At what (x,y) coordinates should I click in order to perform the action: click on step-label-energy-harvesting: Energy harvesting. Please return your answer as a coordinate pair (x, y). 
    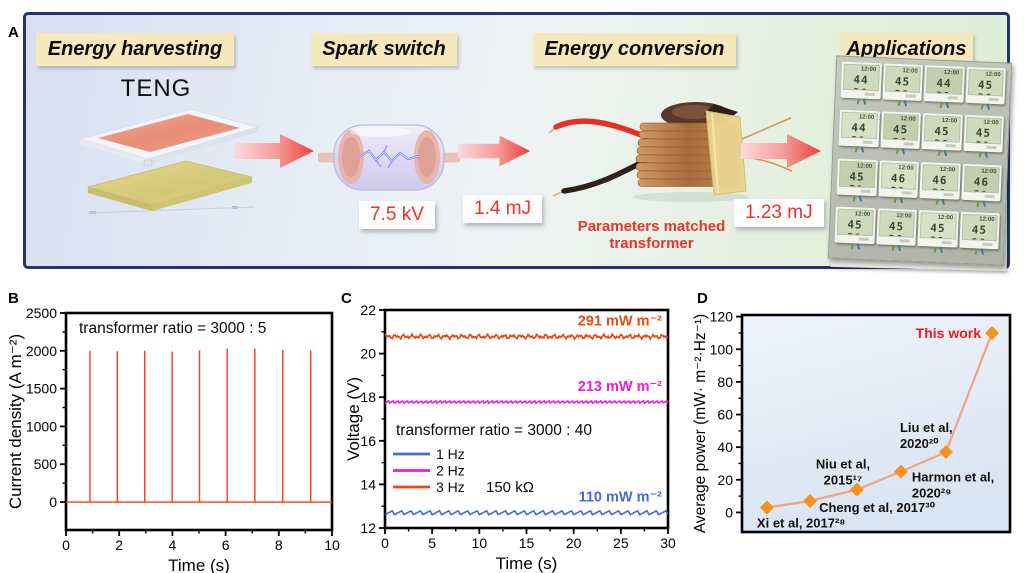
    Looking at the image, I should click on (135, 49).